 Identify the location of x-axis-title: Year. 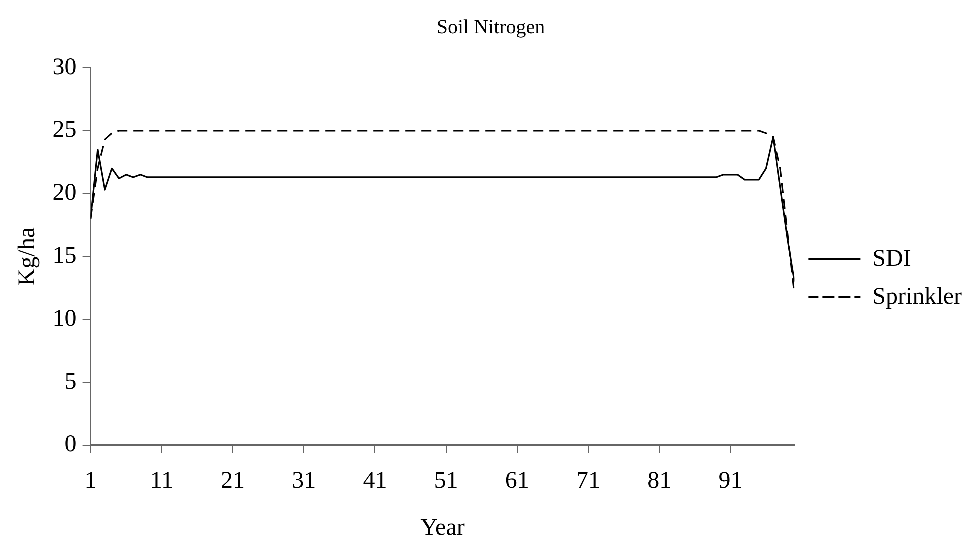
(442, 527).